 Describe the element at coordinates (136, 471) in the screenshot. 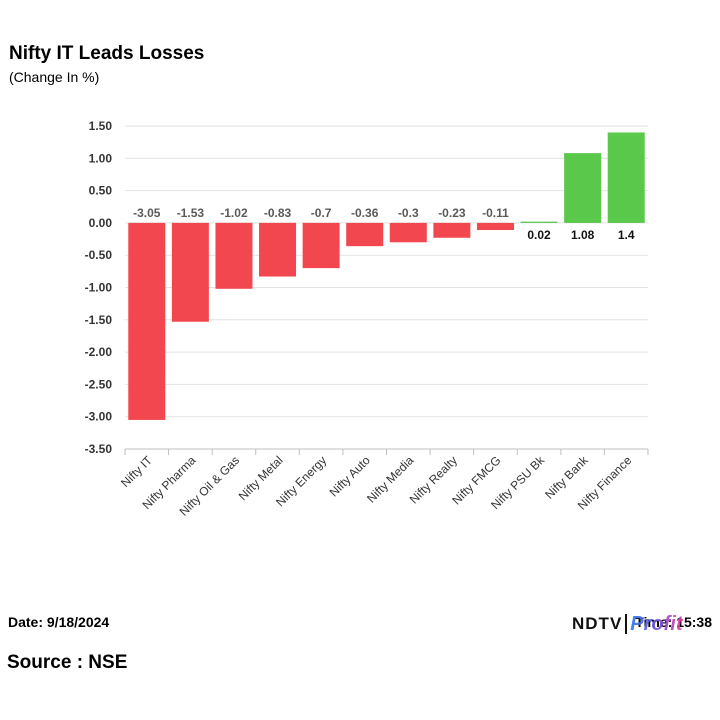

I see `category-label: Nifty IT` at that location.